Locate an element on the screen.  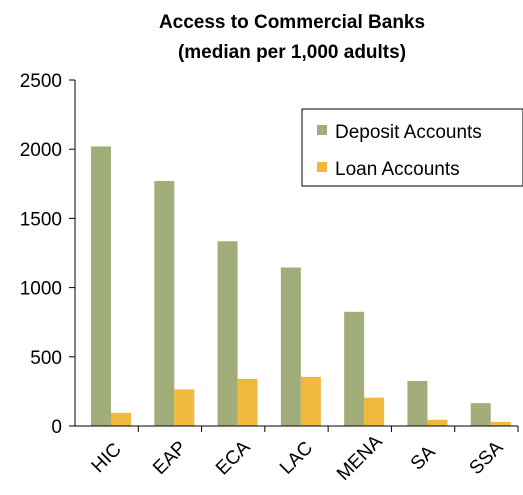
legend: Deposit Accounts Loan Accounts is located at coordinates (412, 147).